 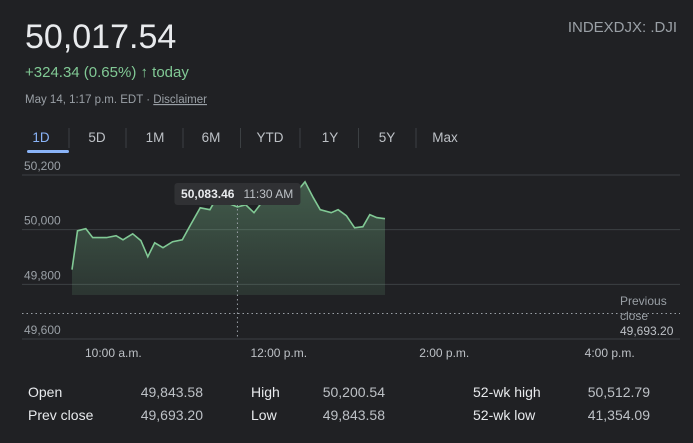 I want to click on price: 50,017.54, so click(x=100, y=37).